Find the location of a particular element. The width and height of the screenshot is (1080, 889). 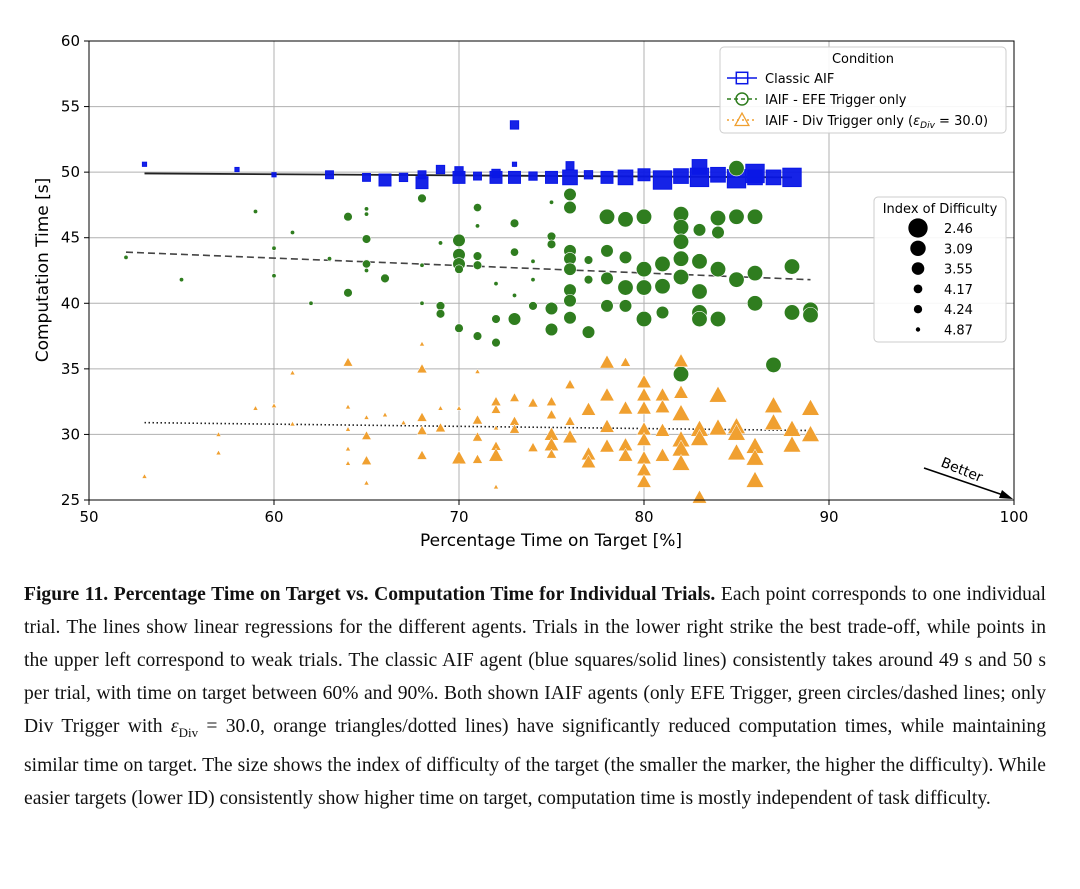

legend-label: IAIF - Div Trigger only (εDiv = 30.0) is located at coordinates (876, 122).